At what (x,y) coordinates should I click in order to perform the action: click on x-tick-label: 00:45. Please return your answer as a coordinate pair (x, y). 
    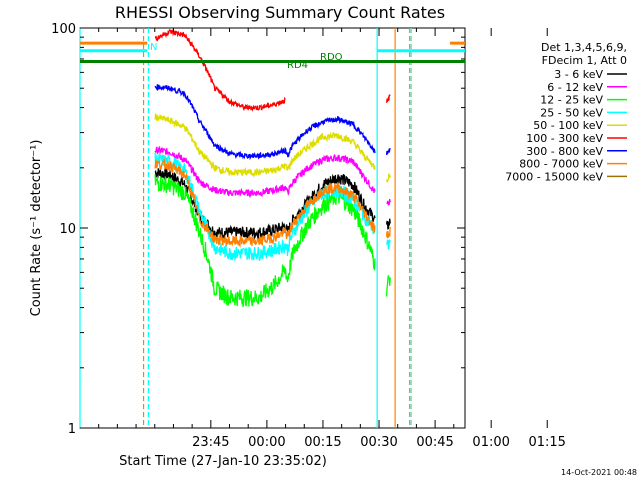
    Looking at the image, I should click on (434, 442).